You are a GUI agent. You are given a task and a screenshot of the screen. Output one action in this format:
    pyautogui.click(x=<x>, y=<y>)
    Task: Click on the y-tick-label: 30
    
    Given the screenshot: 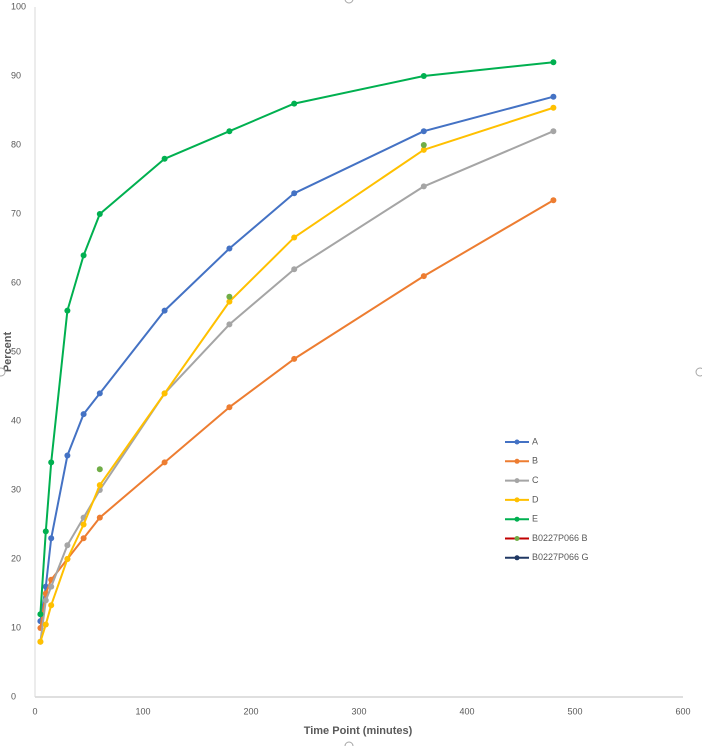 What is the action you would take?
    pyautogui.click(x=16, y=489)
    